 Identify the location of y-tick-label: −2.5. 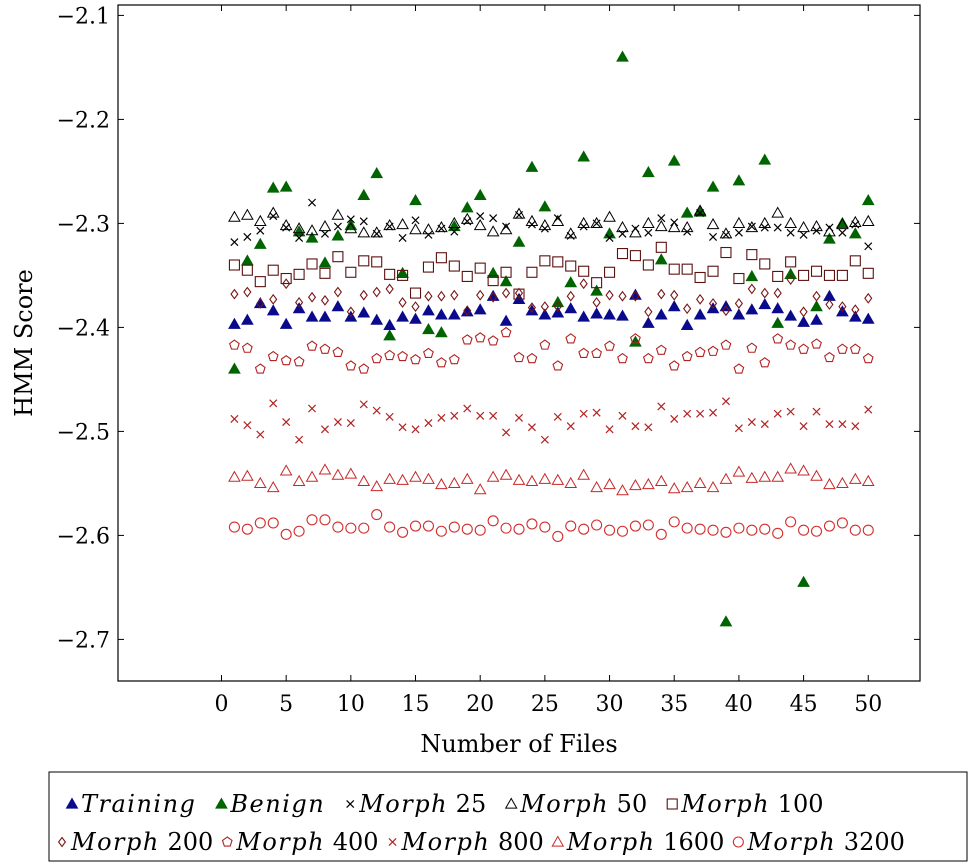
(83, 432).